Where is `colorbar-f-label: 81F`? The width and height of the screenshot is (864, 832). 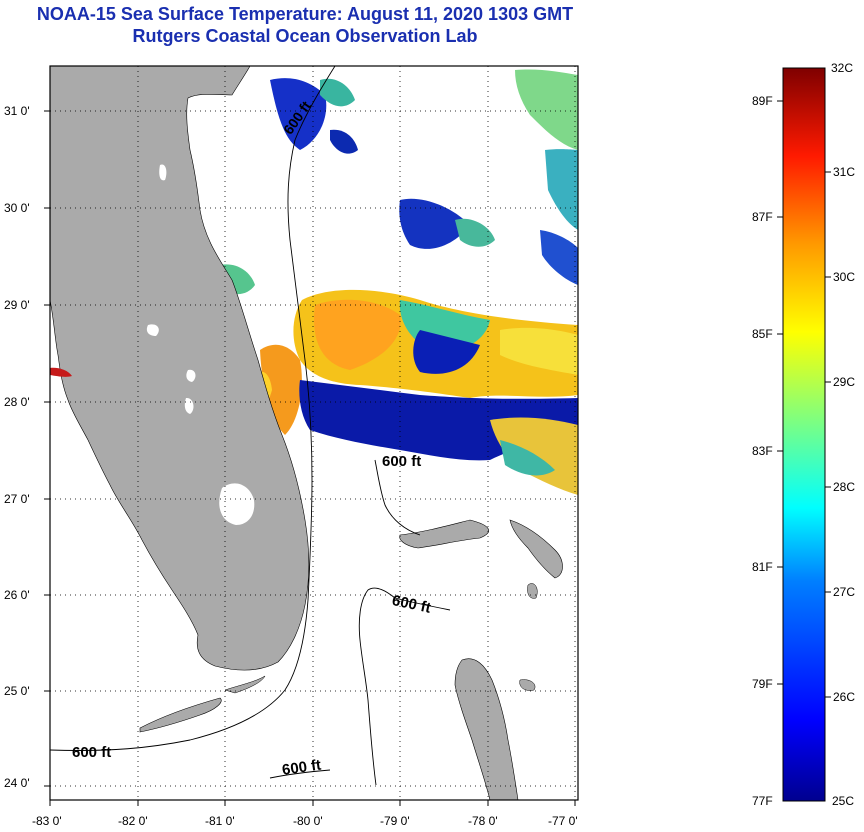
colorbar-f-label: 81F is located at coordinates (762, 567).